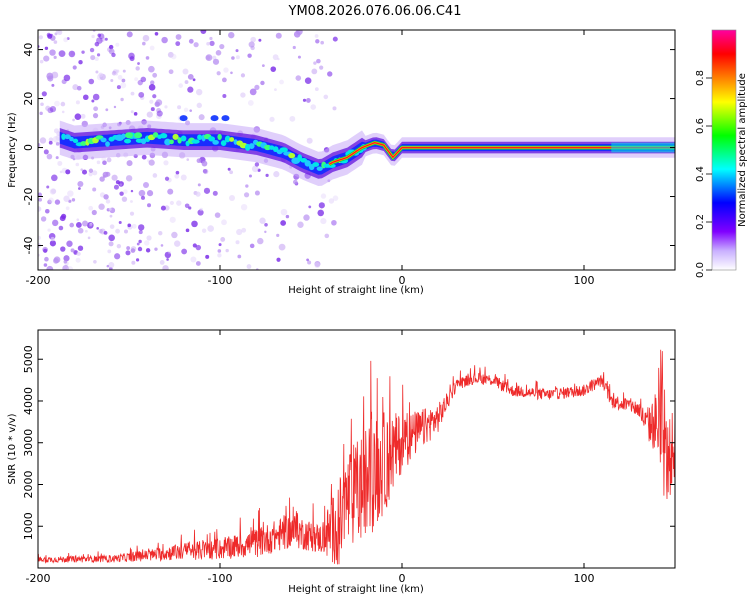  I want to click on colorbar-ticks: 0.0 0.2 0.4 0.6 0.8, so click(703, 174).